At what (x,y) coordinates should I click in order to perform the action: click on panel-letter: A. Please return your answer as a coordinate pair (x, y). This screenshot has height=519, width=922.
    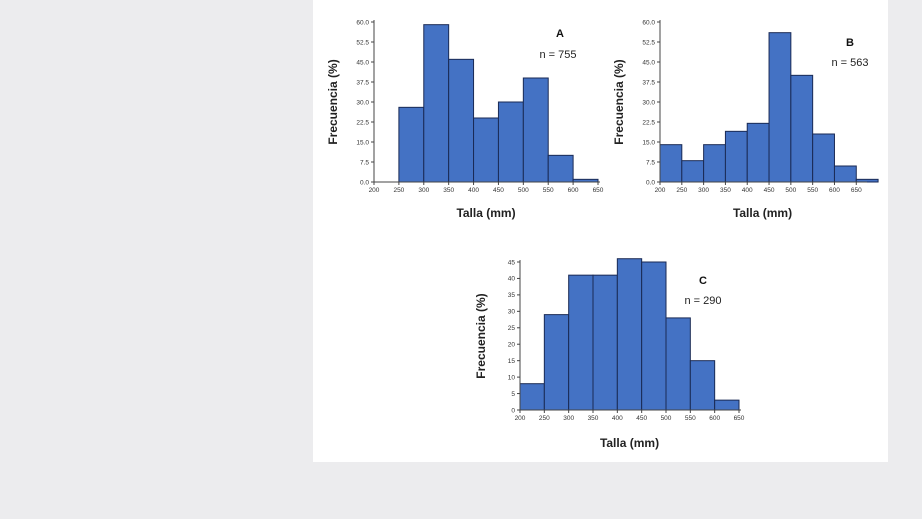
    Looking at the image, I should click on (560, 34).